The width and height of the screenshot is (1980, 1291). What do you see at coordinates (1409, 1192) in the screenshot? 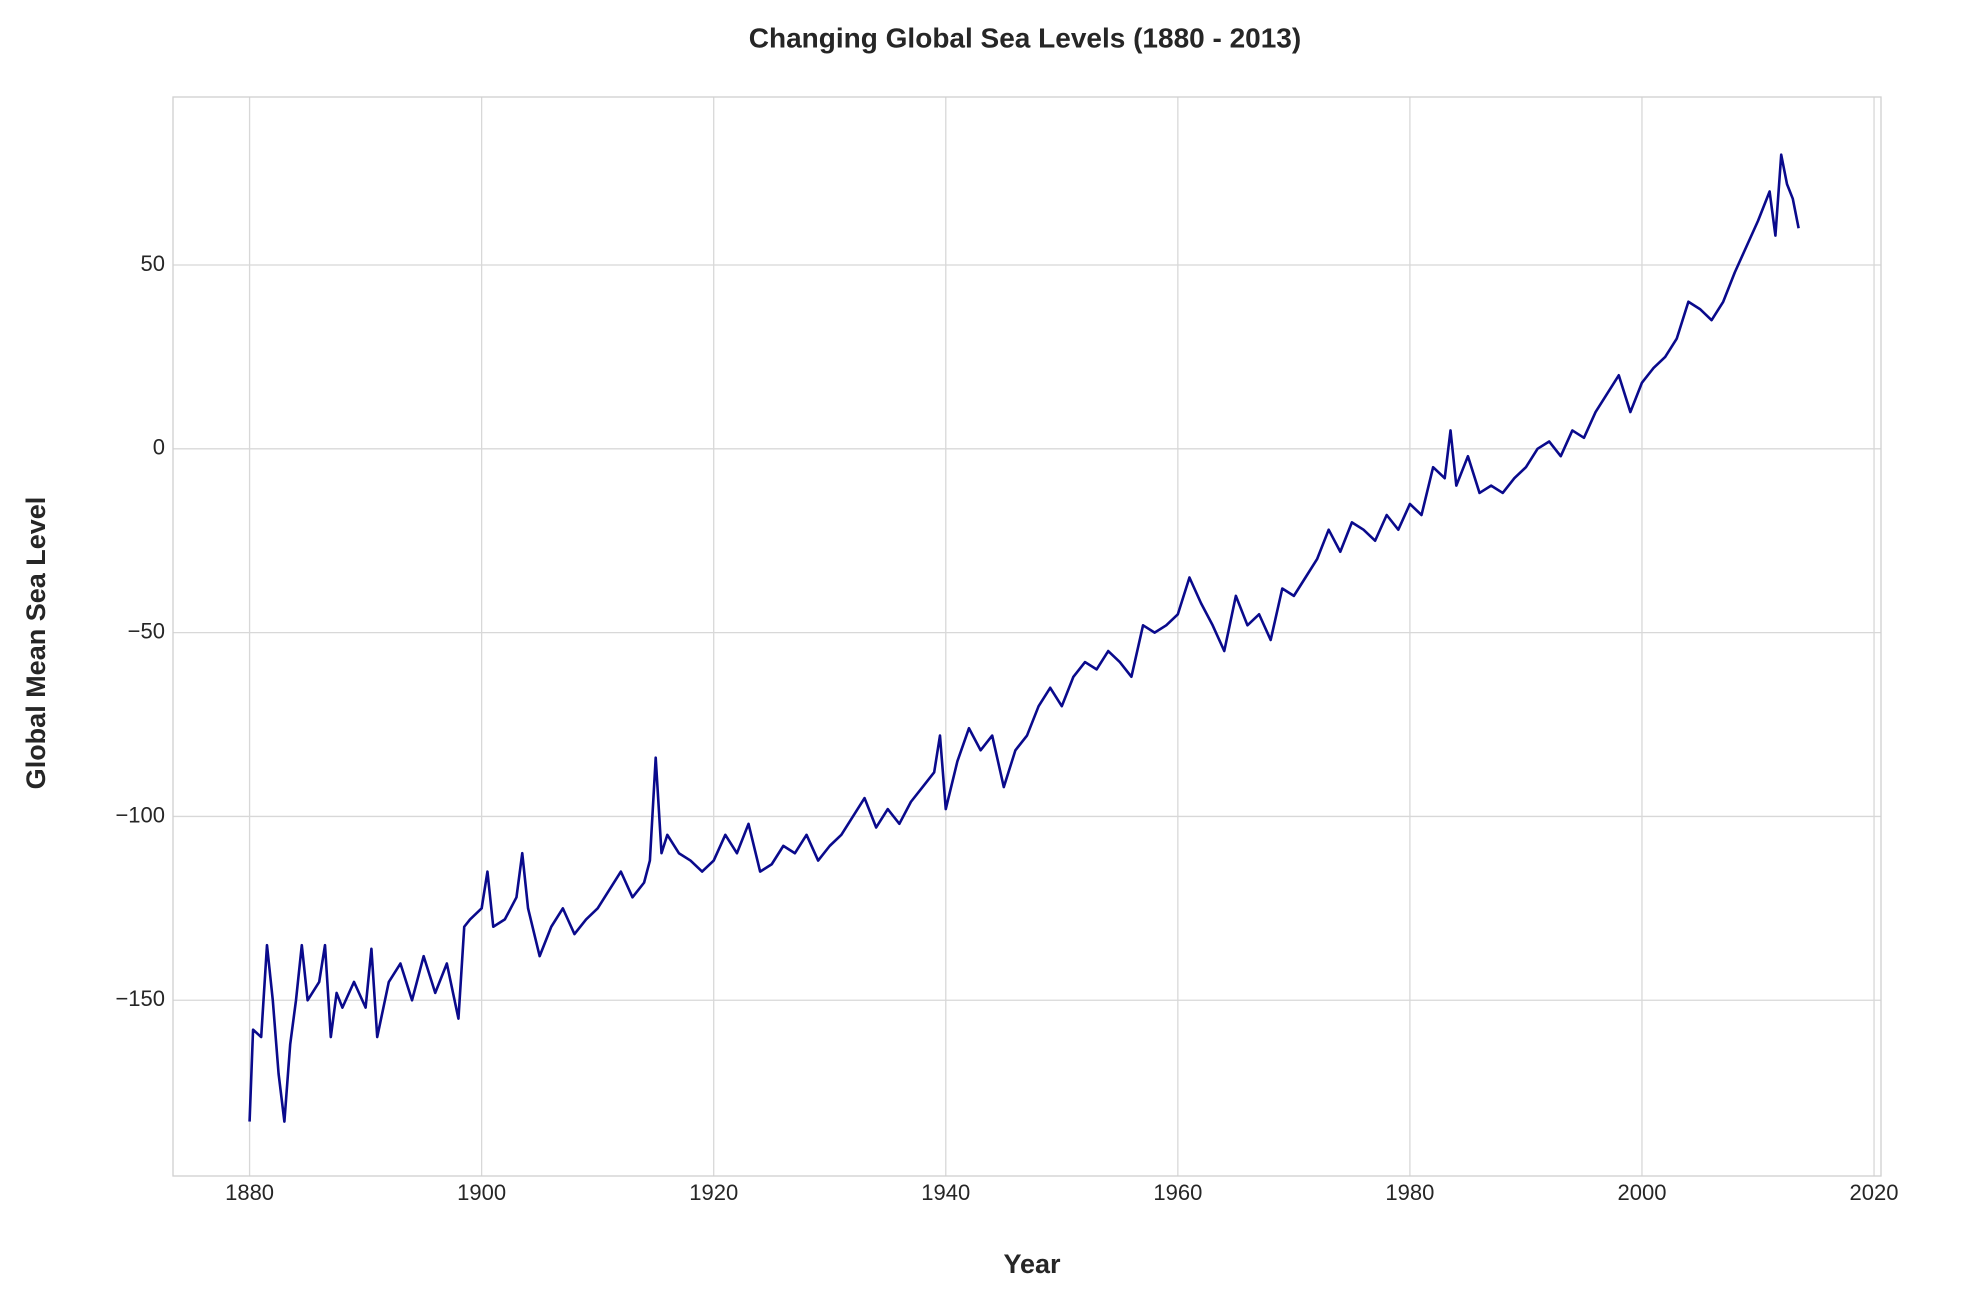
I see `x-tick-label: 1980` at bounding box center [1409, 1192].